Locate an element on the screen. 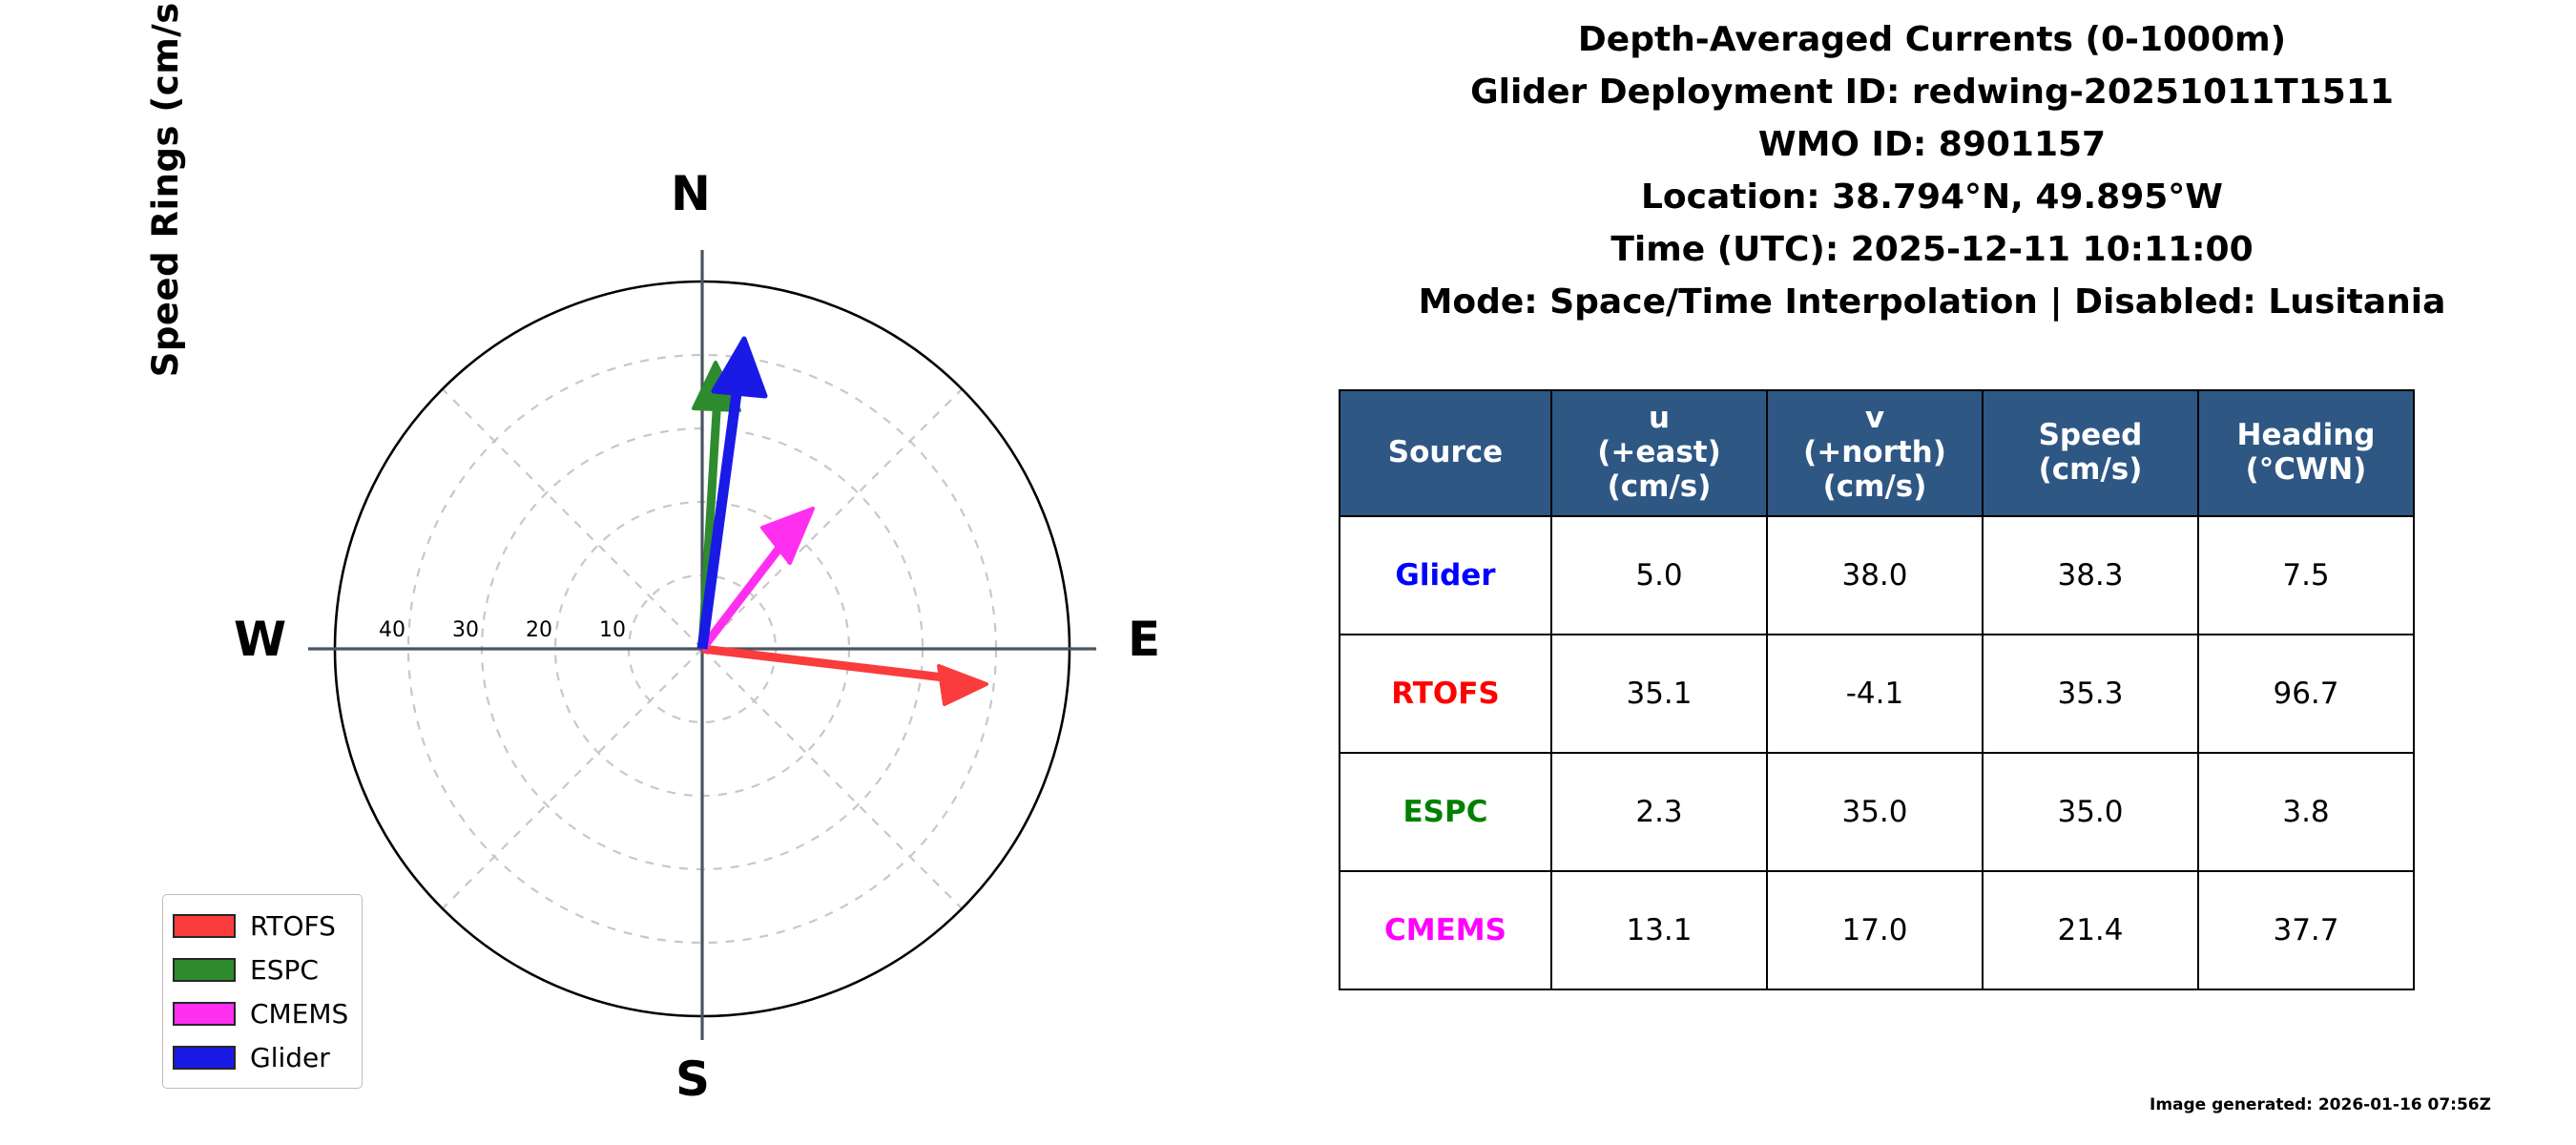 The height and width of the screenshot is (1145, 2576). cell-source-cmems: CMEMS is located at coordinates (1445, 930).